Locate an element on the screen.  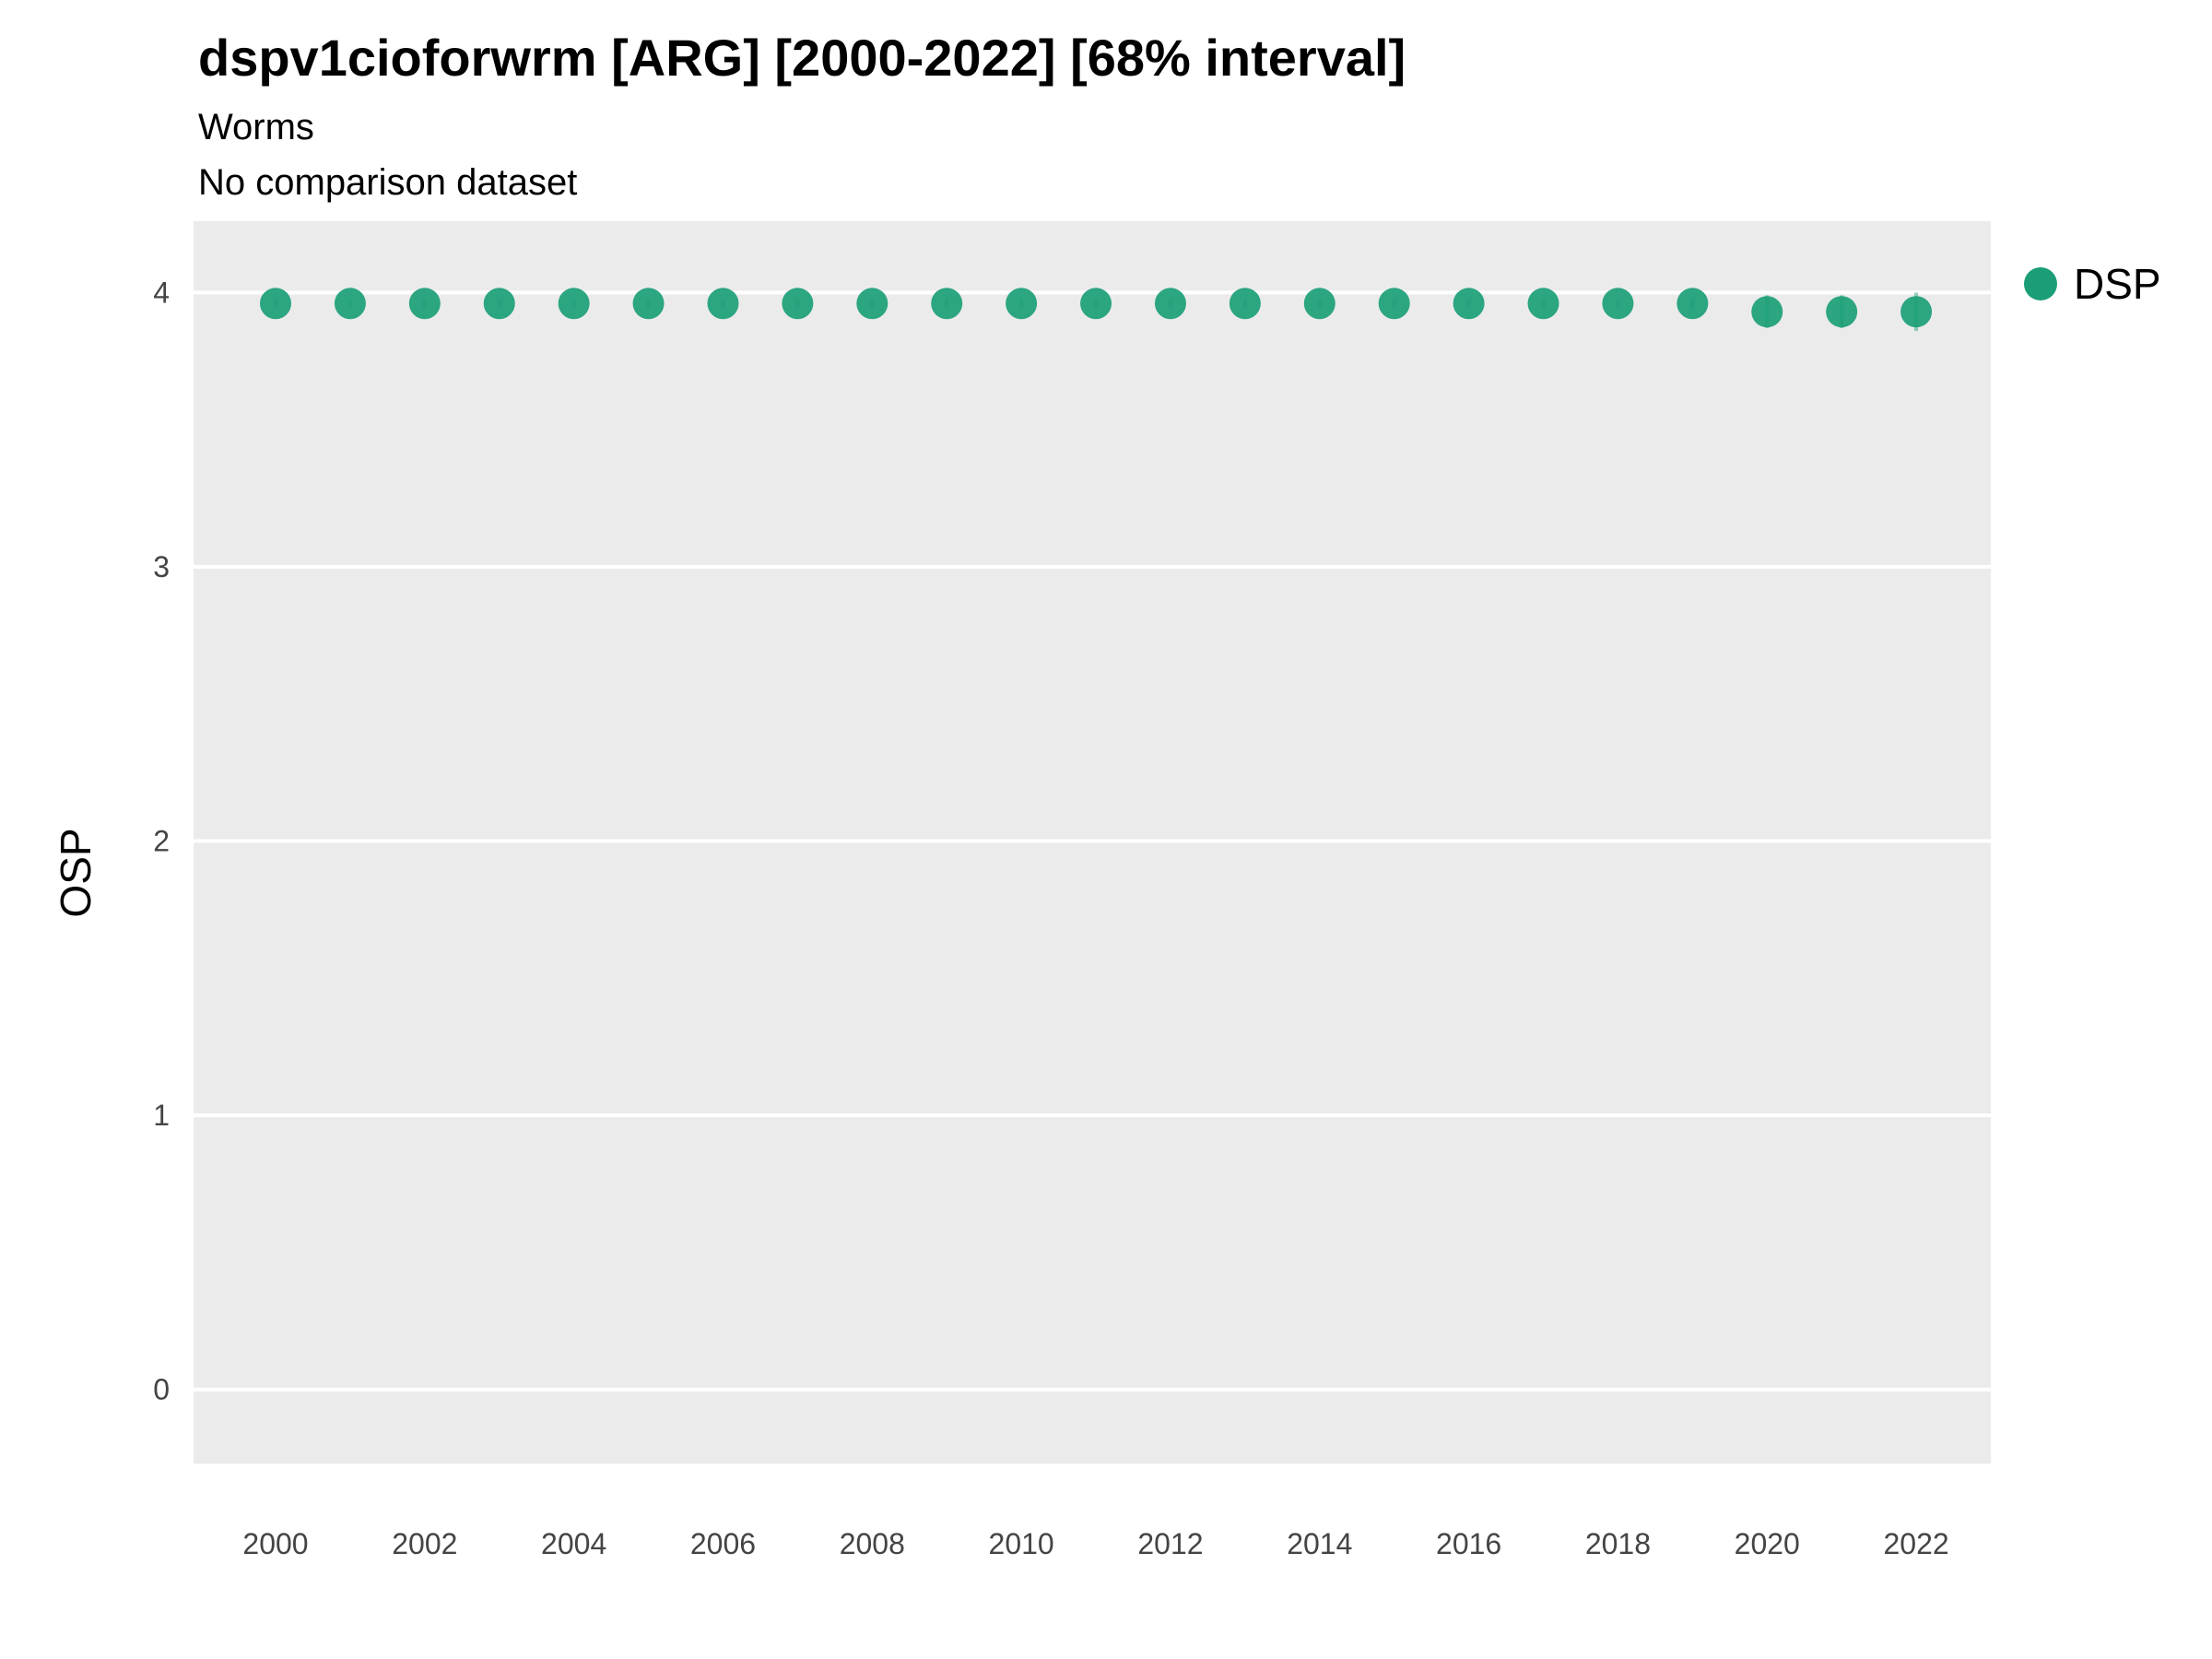
y-tick-label: 3 is located at coordinates (161, 566).